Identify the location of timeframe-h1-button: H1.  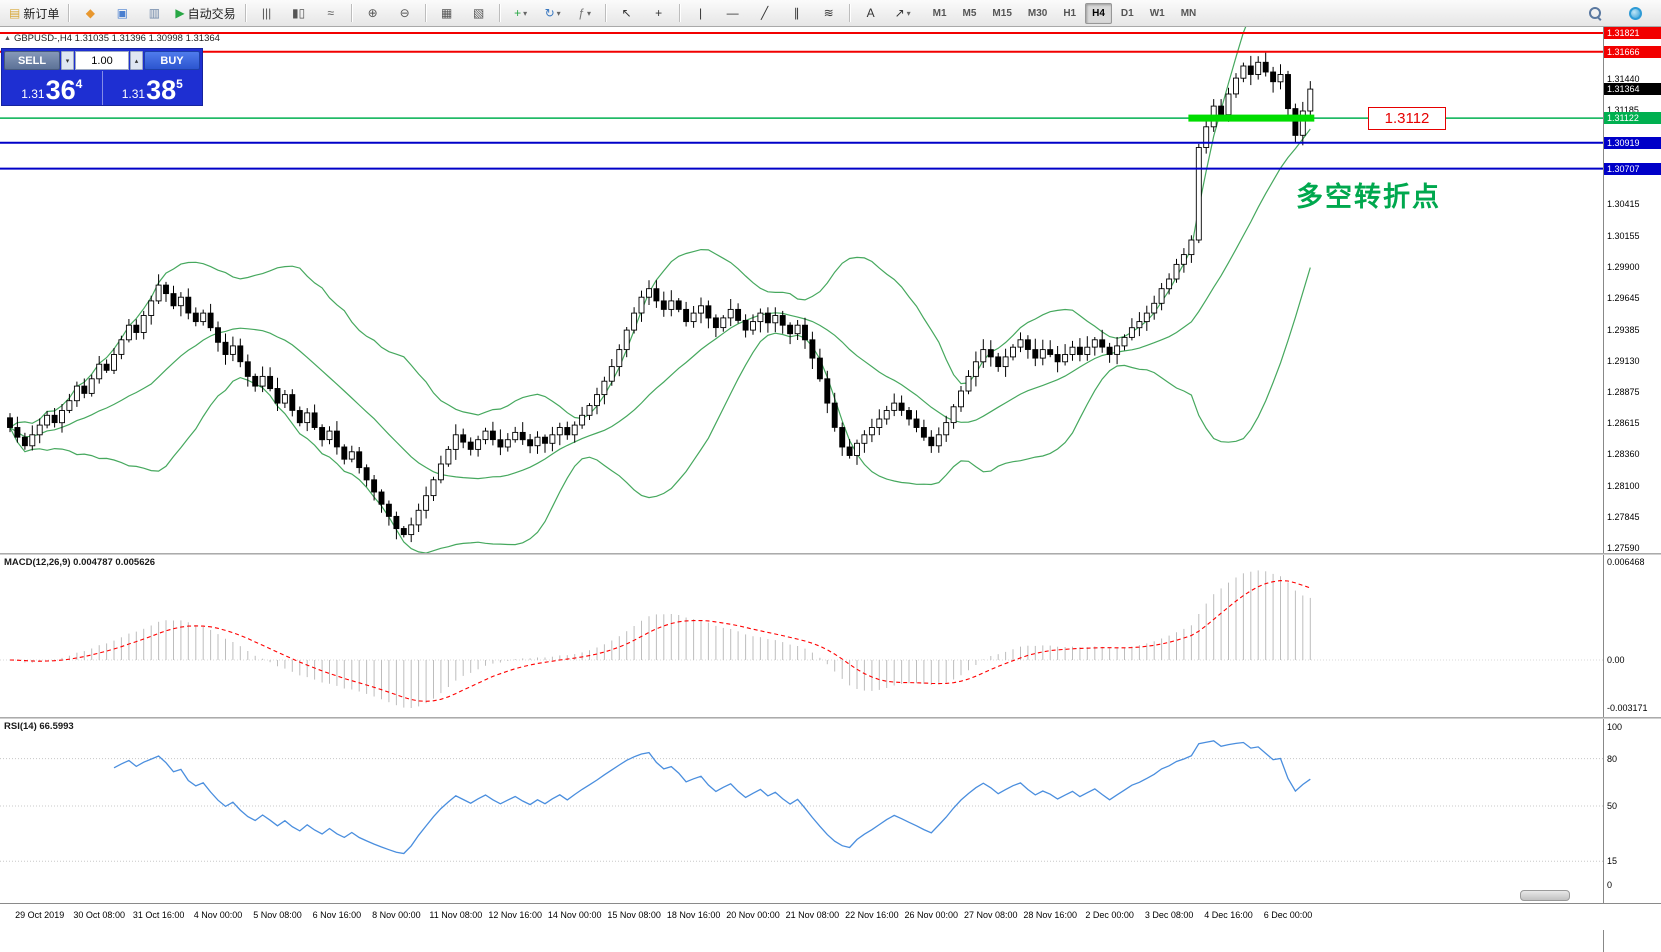
(1070, 13).